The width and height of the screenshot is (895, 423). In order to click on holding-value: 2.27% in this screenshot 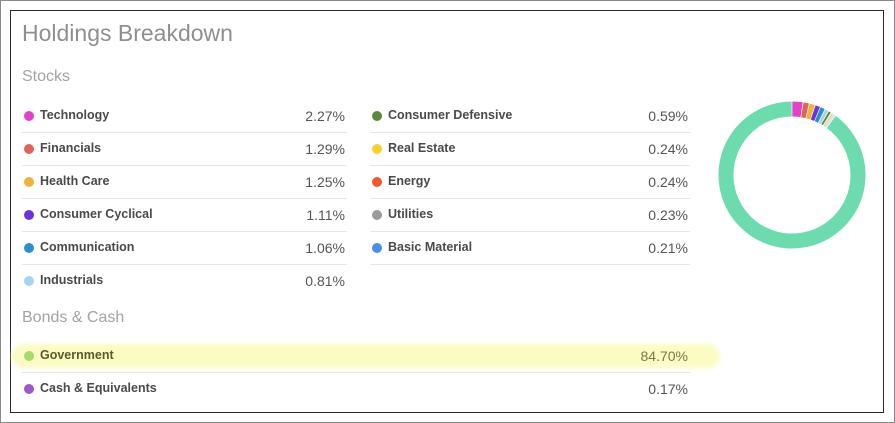, I will do `click(325, 116)`.